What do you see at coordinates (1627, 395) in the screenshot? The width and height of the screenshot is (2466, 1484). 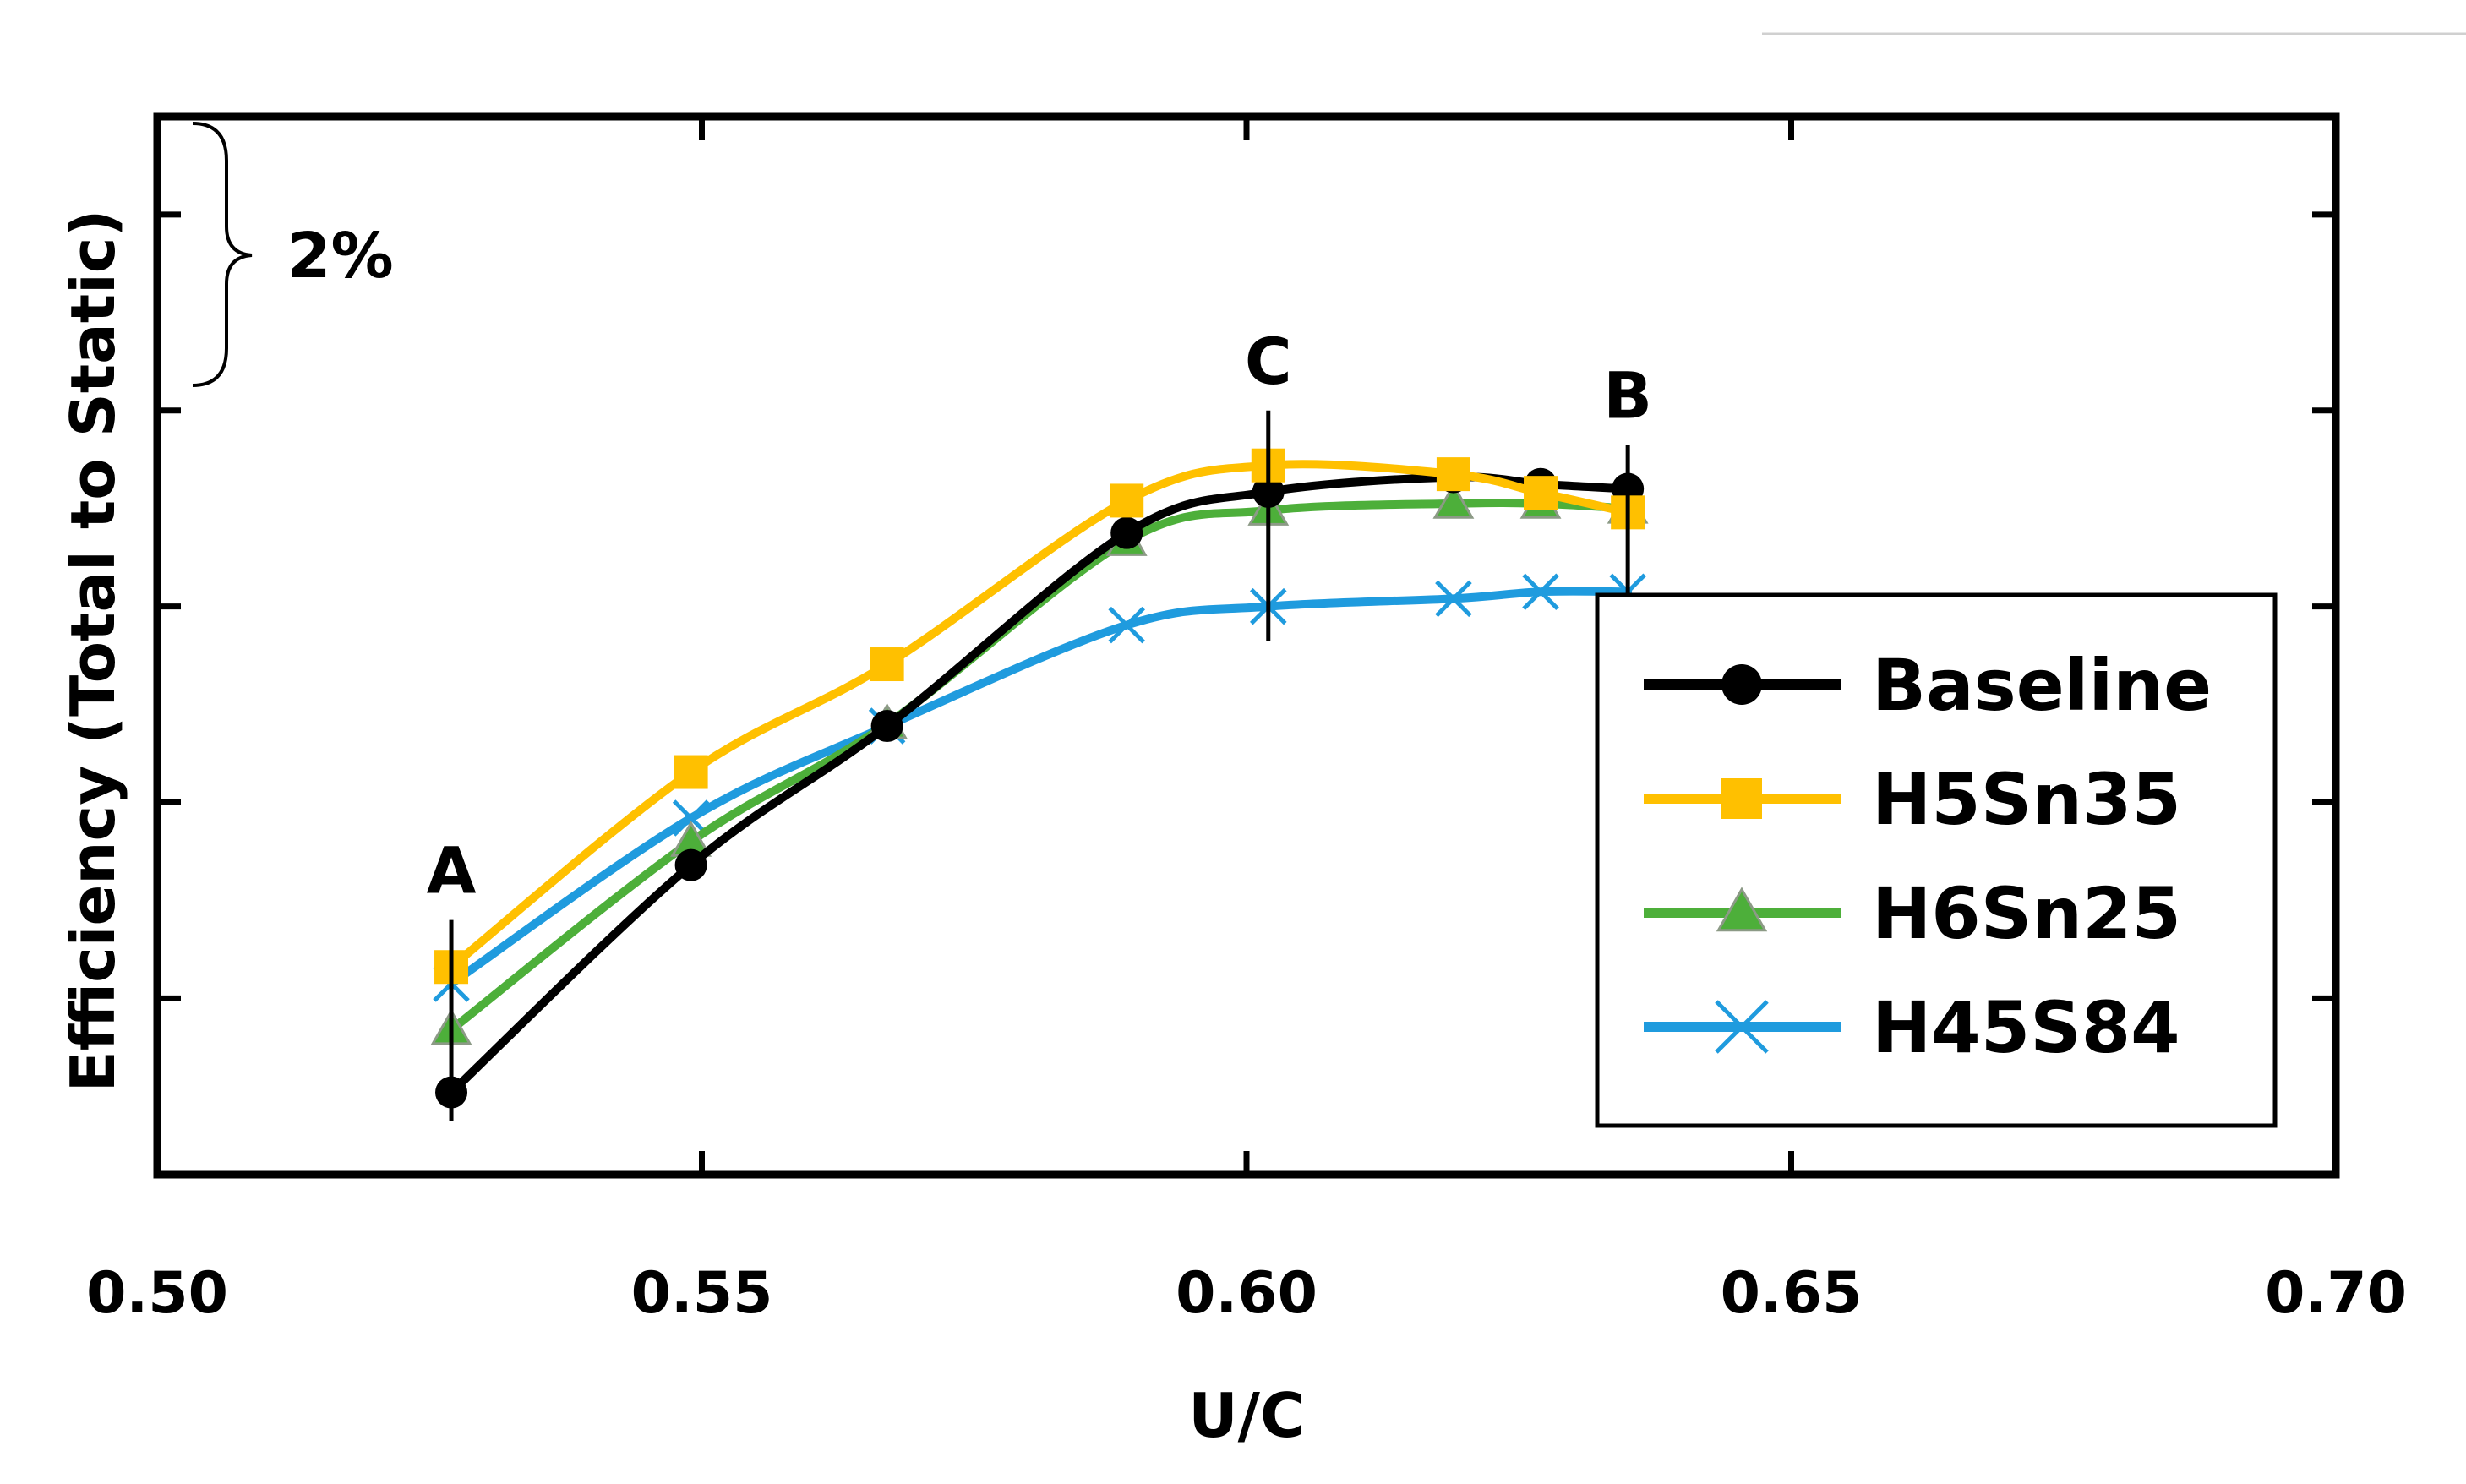 I see `operating-point-label-b: B` at bounding box center [1627, 395].